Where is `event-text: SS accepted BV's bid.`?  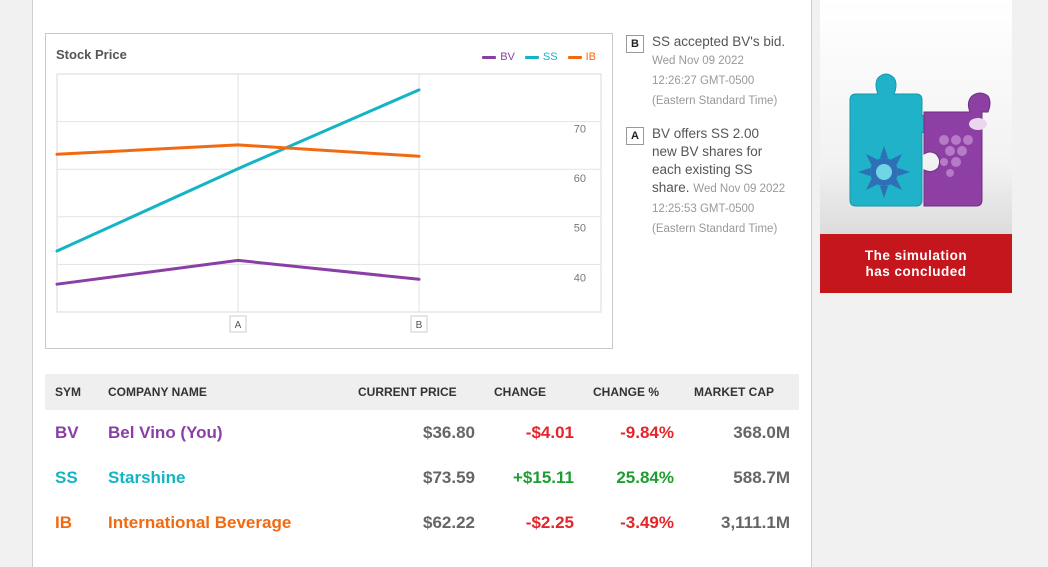 event-text: SS accepted BV's bid. is located at coordinates (719, 41).